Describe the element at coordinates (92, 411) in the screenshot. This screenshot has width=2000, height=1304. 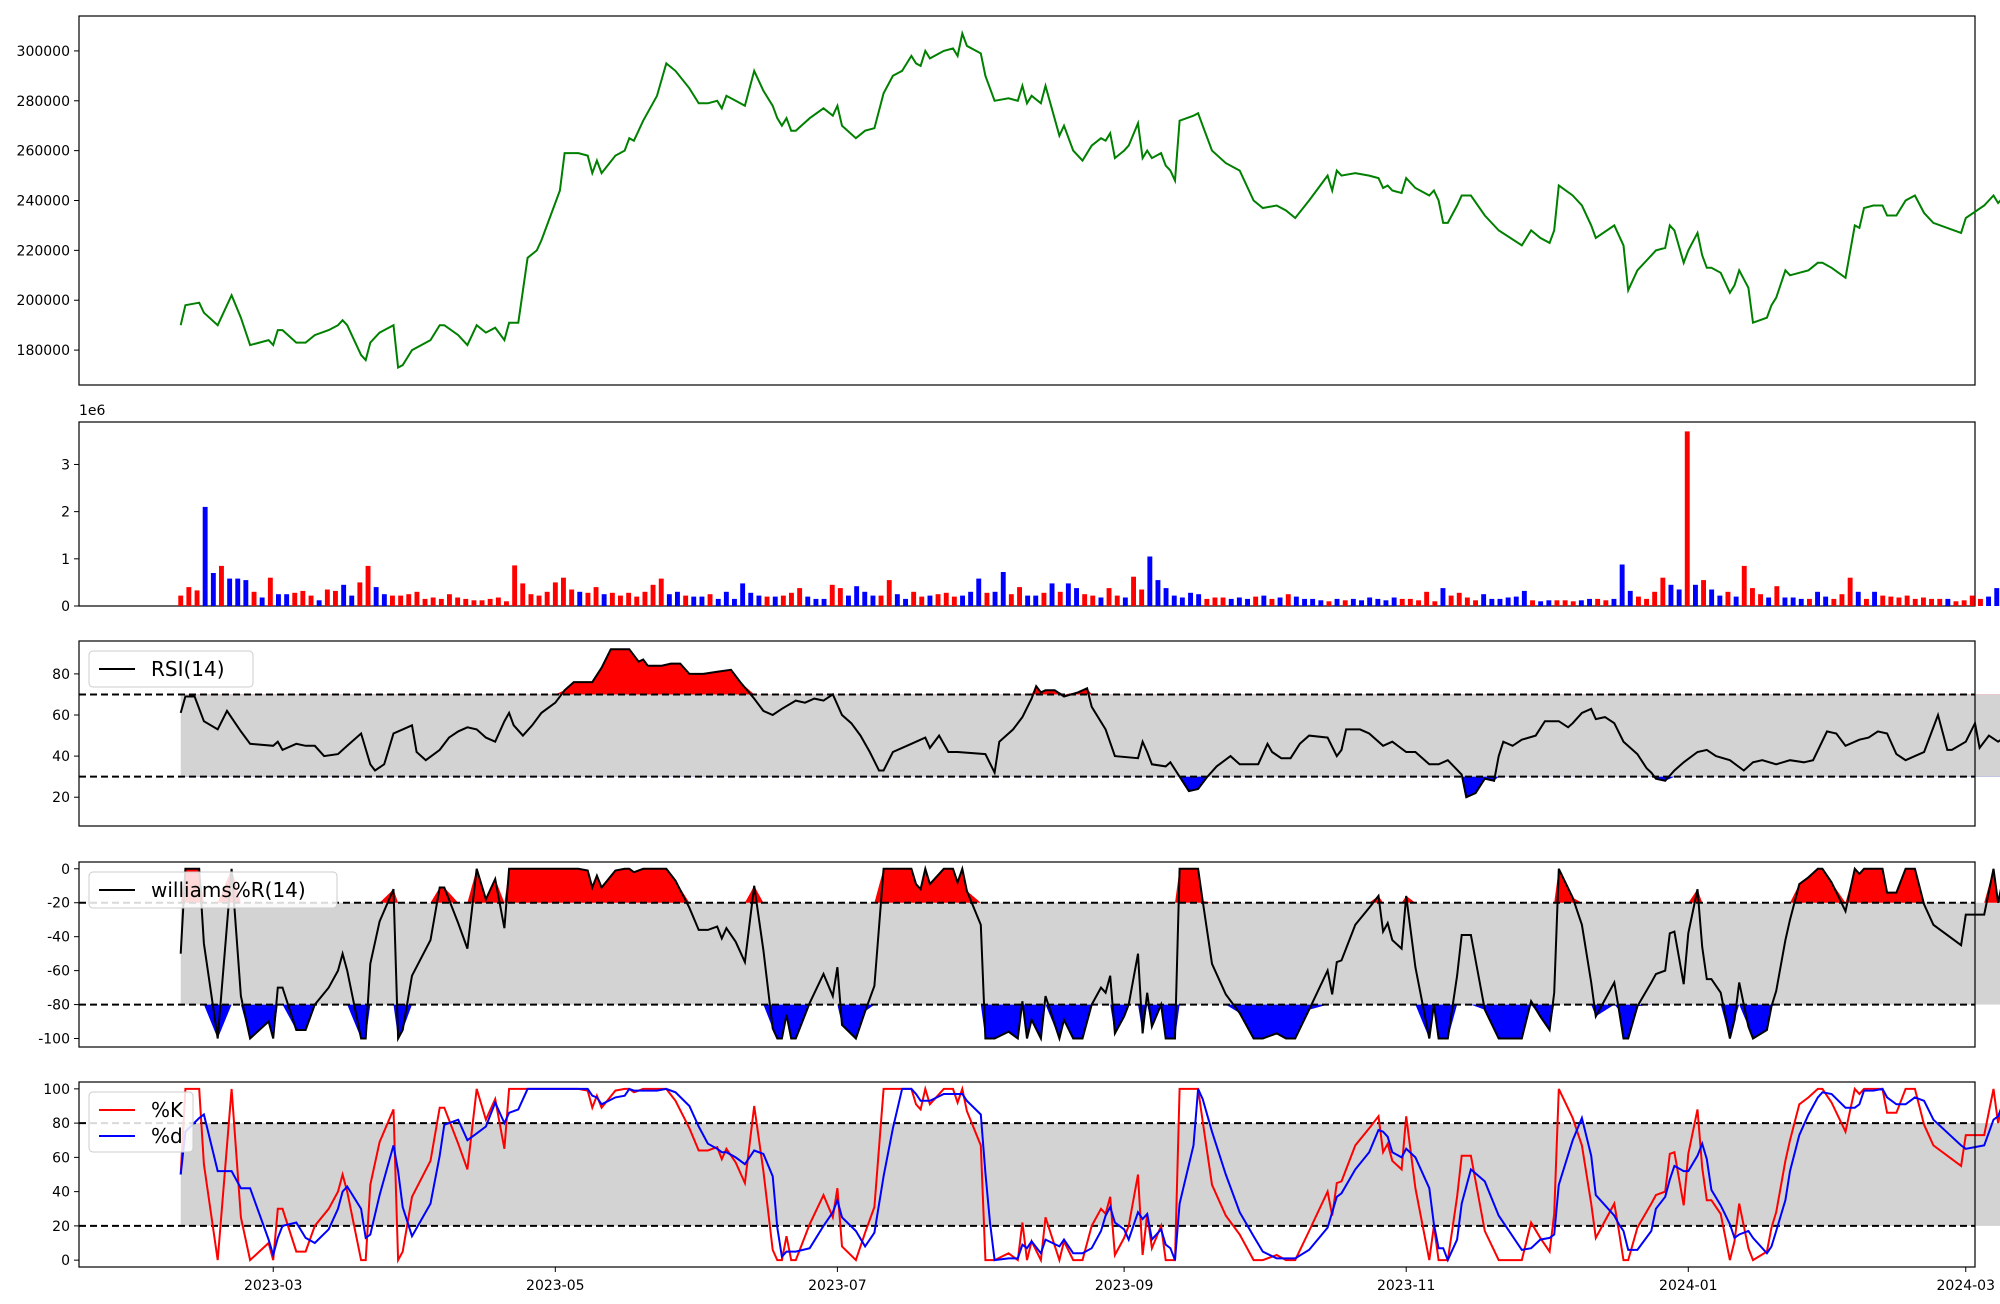
I see `volume-scale-label: 1e6` at that location.